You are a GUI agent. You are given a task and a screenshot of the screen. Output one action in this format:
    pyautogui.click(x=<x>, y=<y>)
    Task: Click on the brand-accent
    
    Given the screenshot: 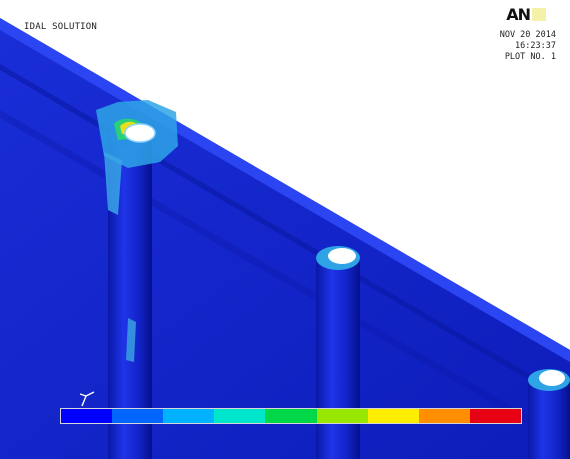 What is the action you would take?
    pyautogui.click(x=539, y=14)
    